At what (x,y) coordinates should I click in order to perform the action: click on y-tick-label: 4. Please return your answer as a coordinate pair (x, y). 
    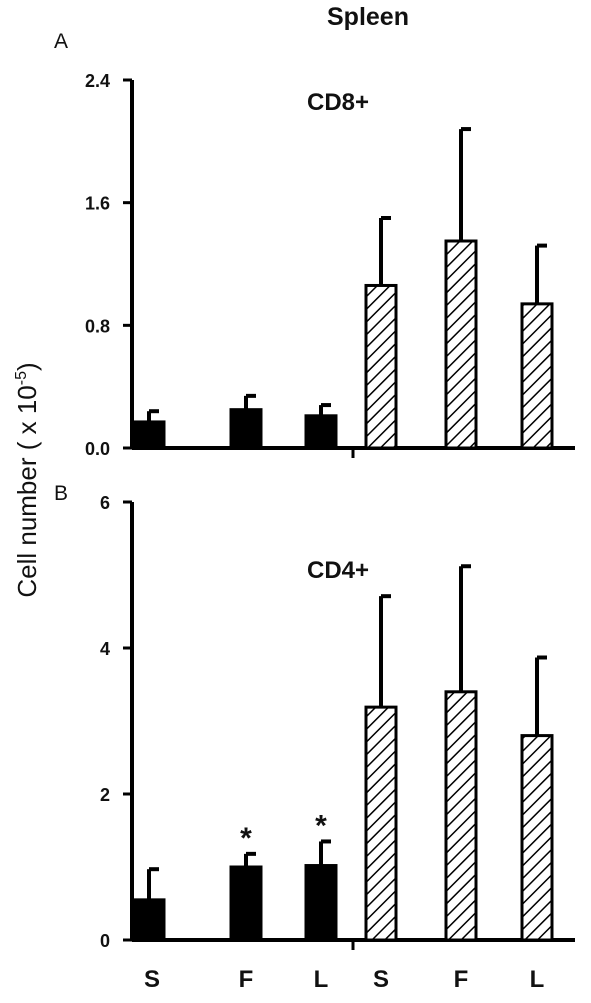
    Looking at the image, I should click on (105, 649).